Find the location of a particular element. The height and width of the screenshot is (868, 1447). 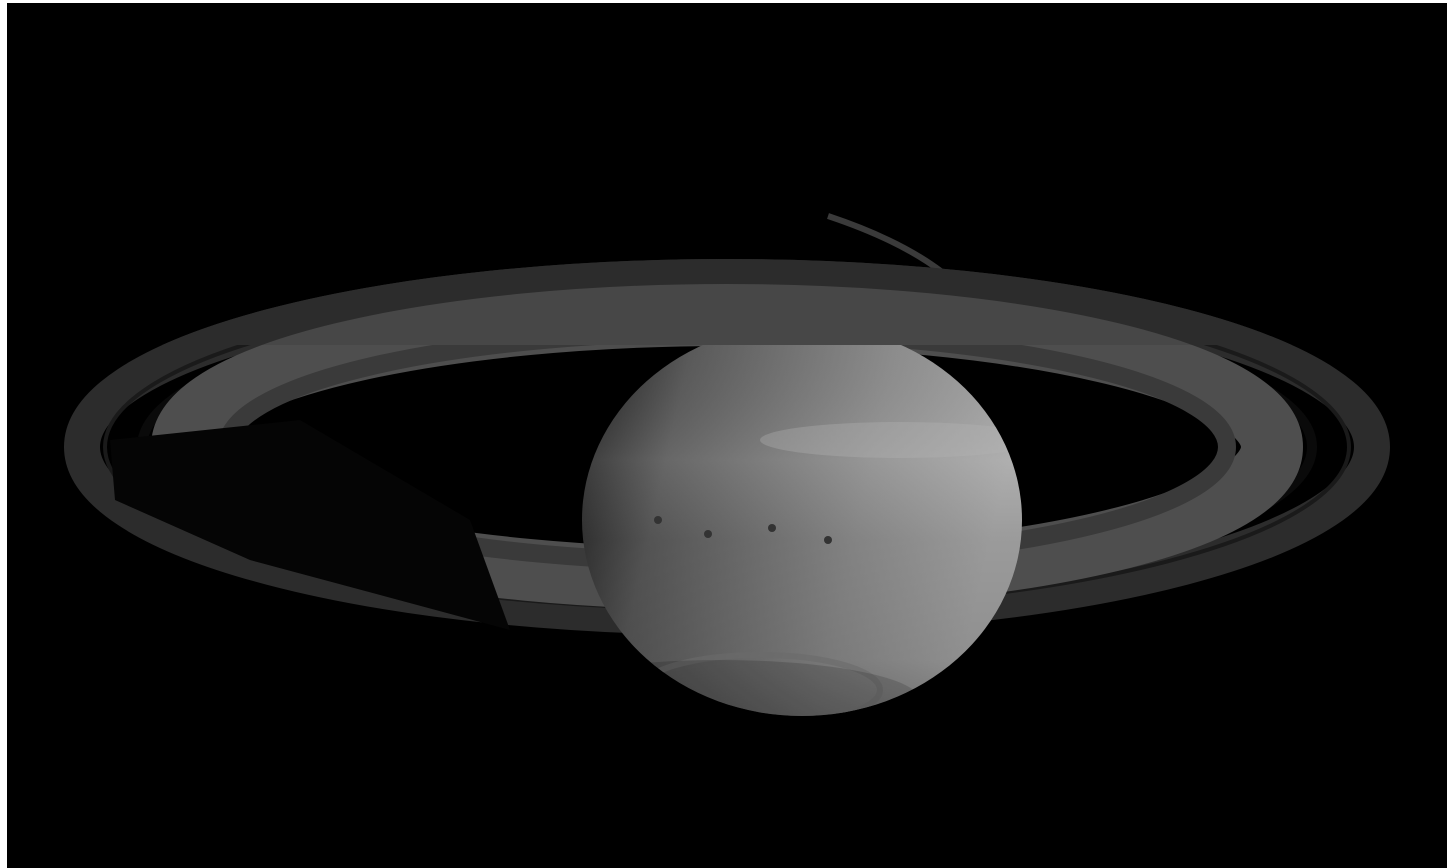

moon-arc is located at coordinates (885, 244).